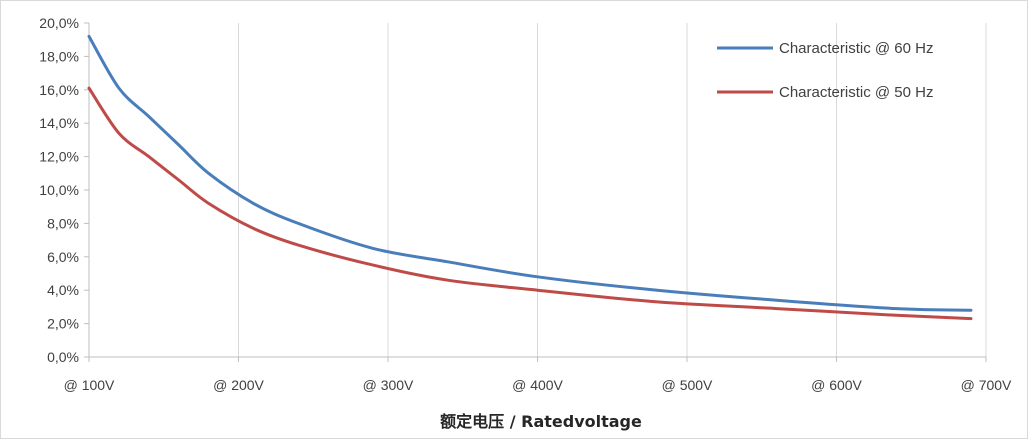 The height and width of the screenshot is (439, 1028). What do you see at coordinates (541, 421) in the screenshot?
I see `x-axis-title: 额定电压 / Ratedvoltage` at bounding box center [541, 421].